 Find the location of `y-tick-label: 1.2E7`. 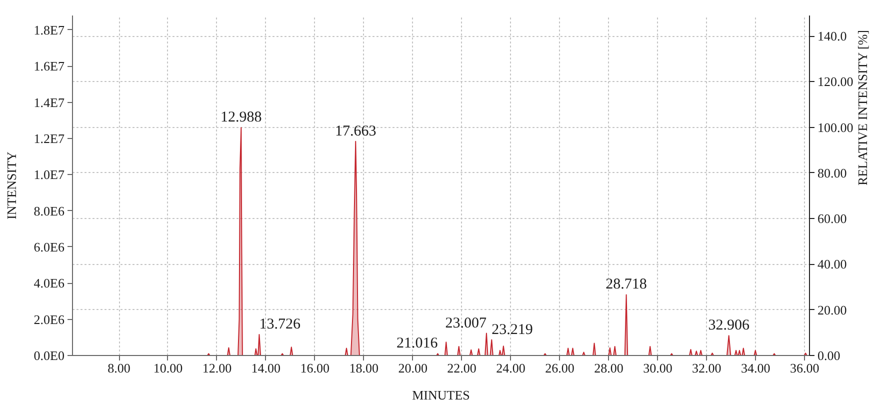

y-tick-label: 1.2E7 is located at coordinates (49, 138).